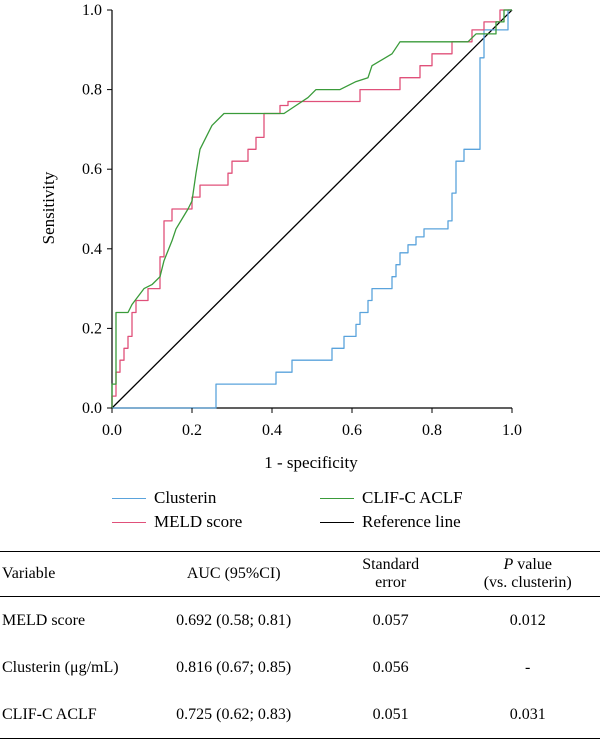  I want to click on header-se-line1: Standard, so click(391, 564).